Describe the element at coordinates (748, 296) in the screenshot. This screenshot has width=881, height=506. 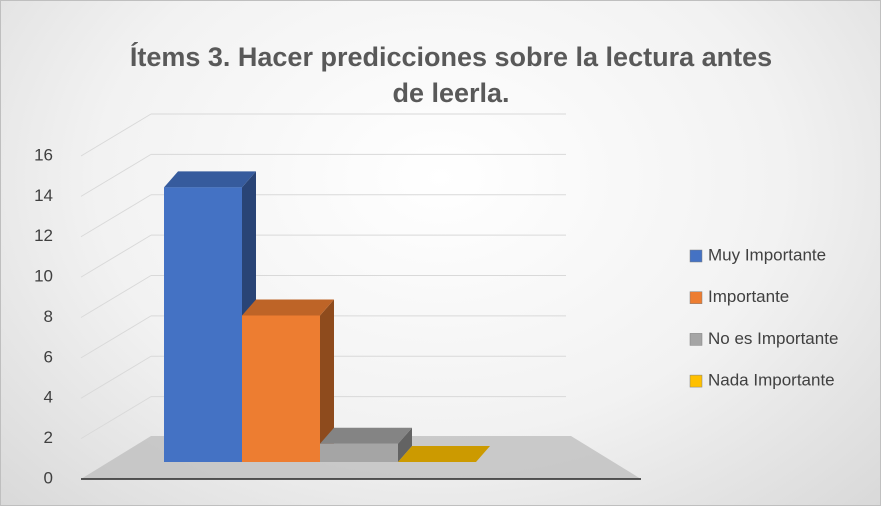
I see `legend-label: Importante` at that location.